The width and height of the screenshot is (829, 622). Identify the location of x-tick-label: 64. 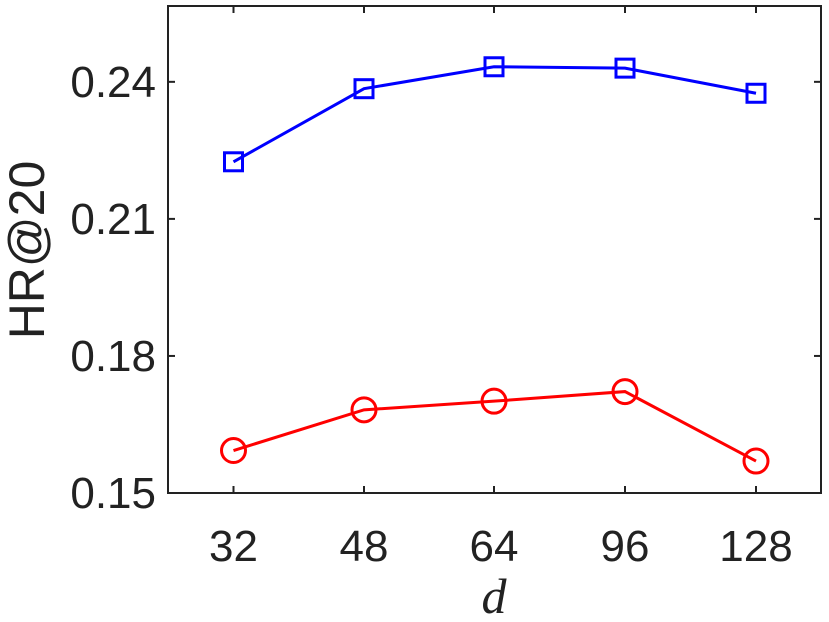
(494, 546).